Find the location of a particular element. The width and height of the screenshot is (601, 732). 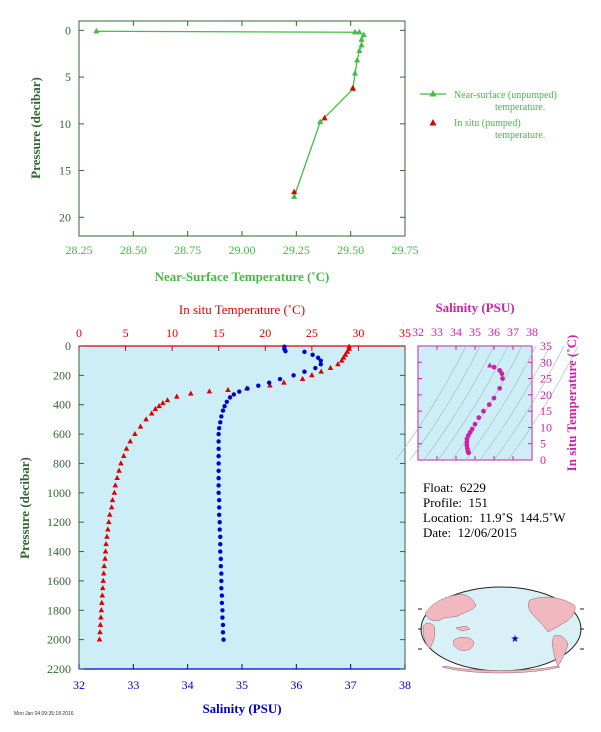

pressure-tick-label: 800 is located at coordinates (62, 463).